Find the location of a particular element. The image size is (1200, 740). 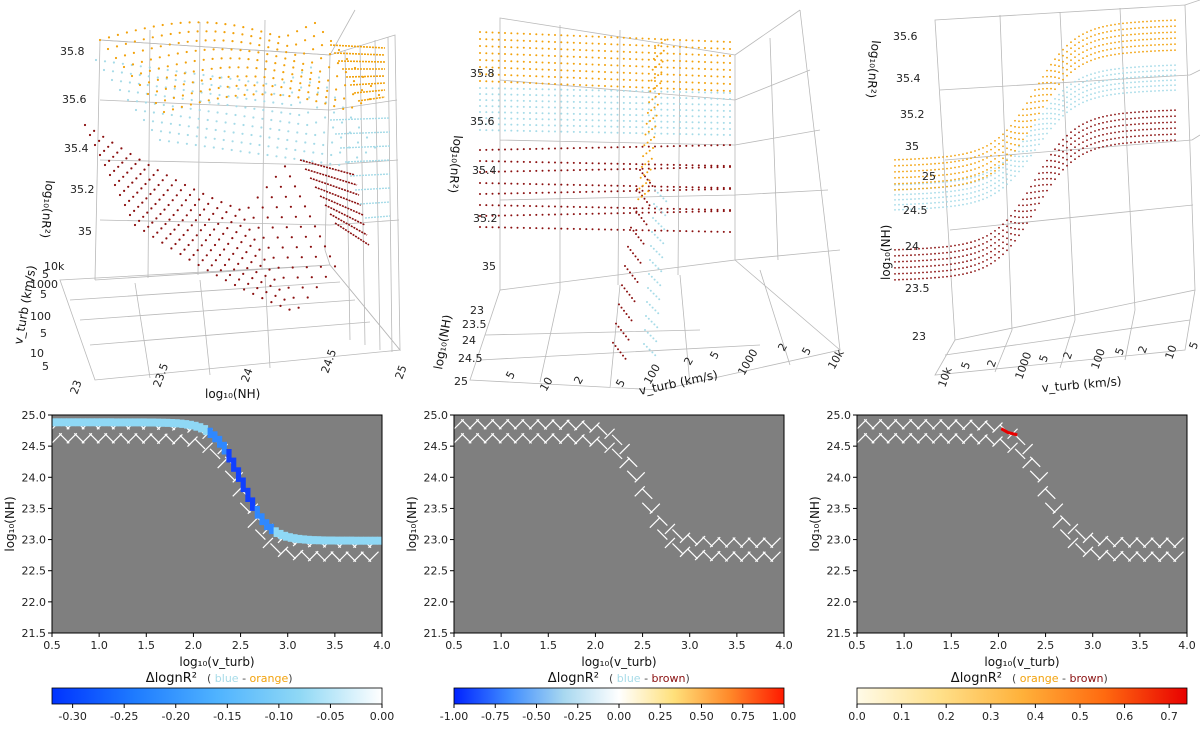

colorbar-tick-label: 0.2 is located at coordinates (946, 716).